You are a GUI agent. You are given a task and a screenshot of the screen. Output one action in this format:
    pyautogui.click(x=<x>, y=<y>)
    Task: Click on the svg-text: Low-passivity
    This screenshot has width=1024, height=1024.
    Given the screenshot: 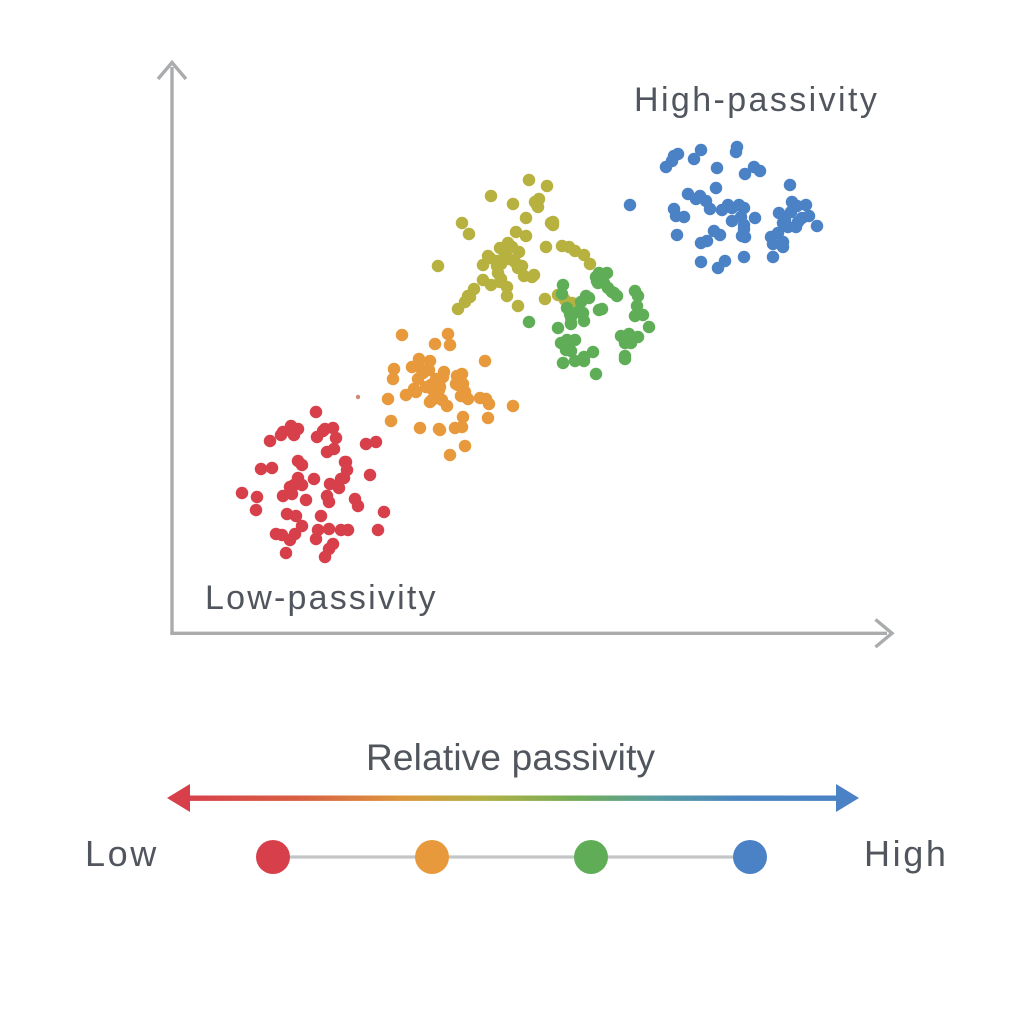 What is the action you would take?
    pyautogui.click(x=321, y=598)
    